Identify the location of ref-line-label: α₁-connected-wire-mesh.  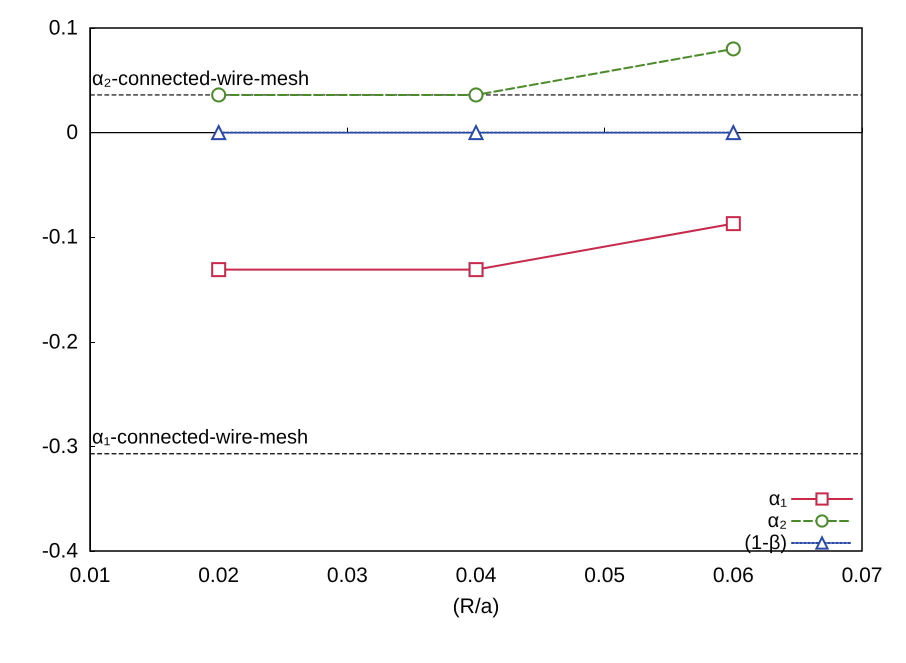
(200, 437).